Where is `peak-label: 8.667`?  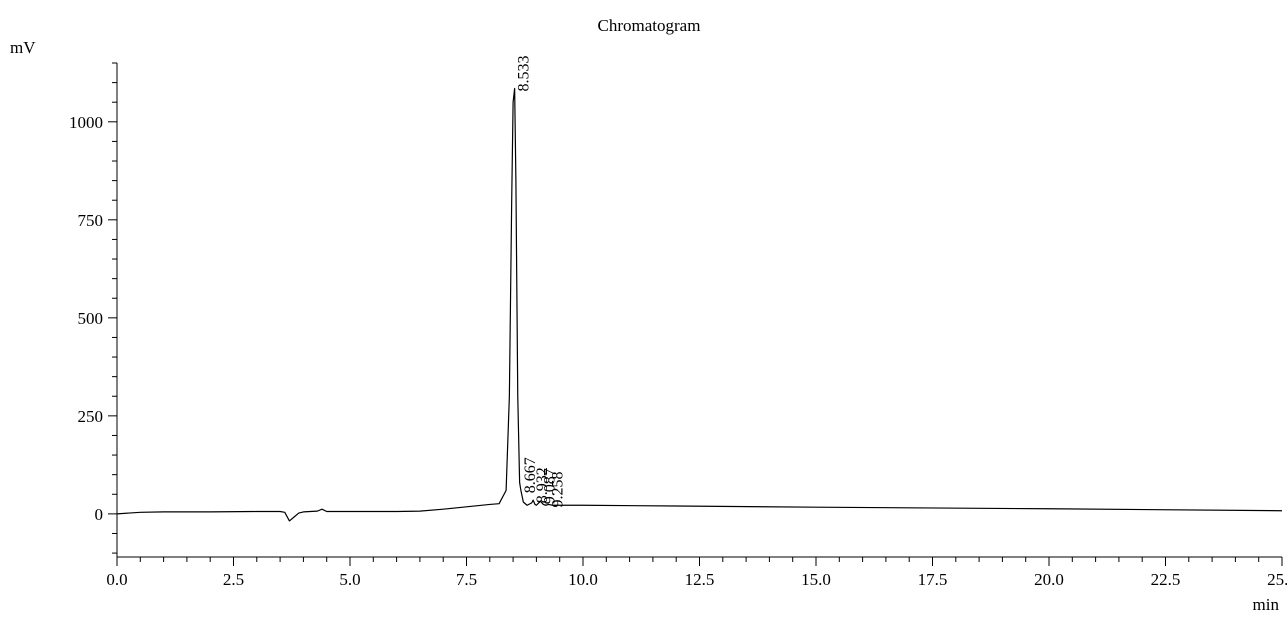
peak-label: 8.667 is located at coordinates (530, 475).